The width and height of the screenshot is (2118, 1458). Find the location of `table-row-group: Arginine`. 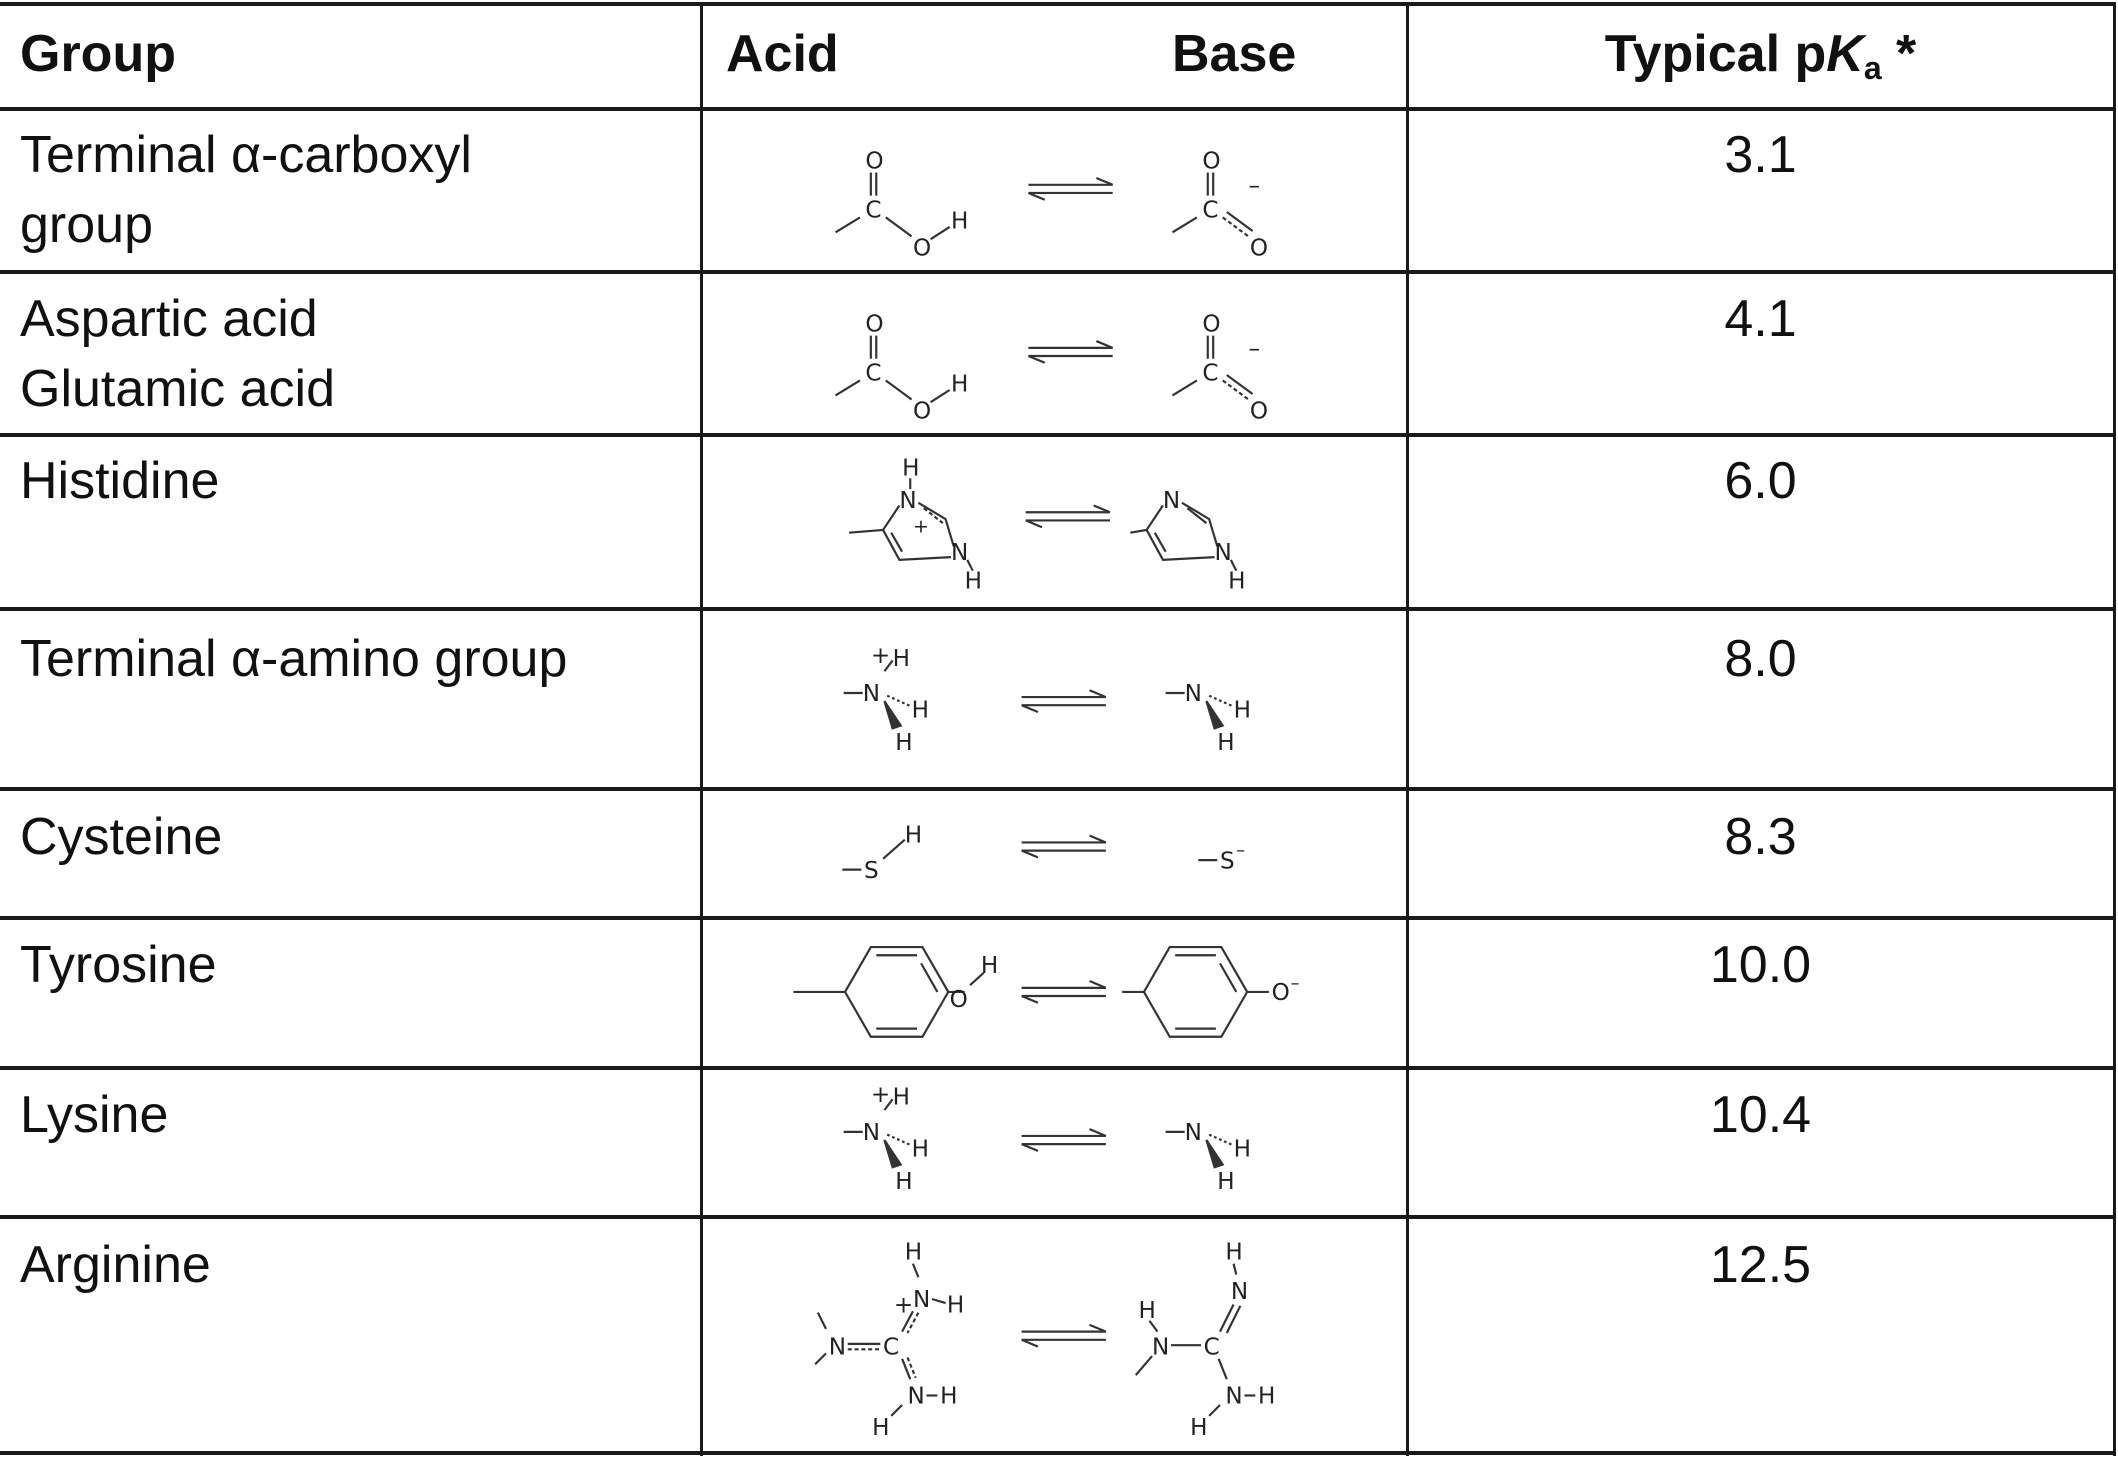

table-row-group: Arginine is located at coordinates (355, 1265).